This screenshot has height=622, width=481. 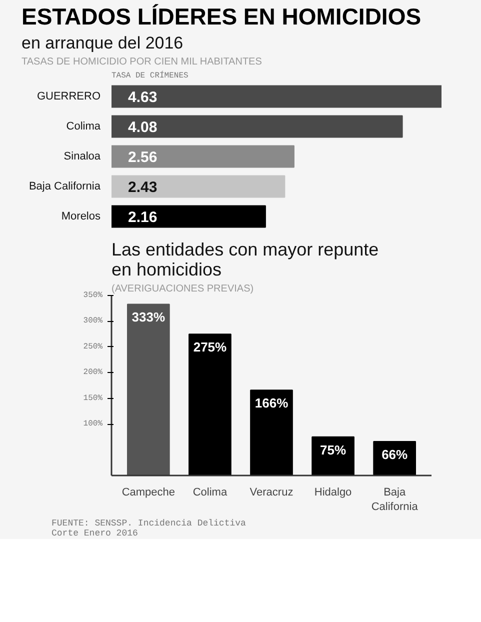 What do you see at coordinates (149, 528) in the screenshot?
I see `source-note: FUENTE: SENSSP. Incidencia Delictiva Corte Enero 2016` at bounding box center [149, 528].